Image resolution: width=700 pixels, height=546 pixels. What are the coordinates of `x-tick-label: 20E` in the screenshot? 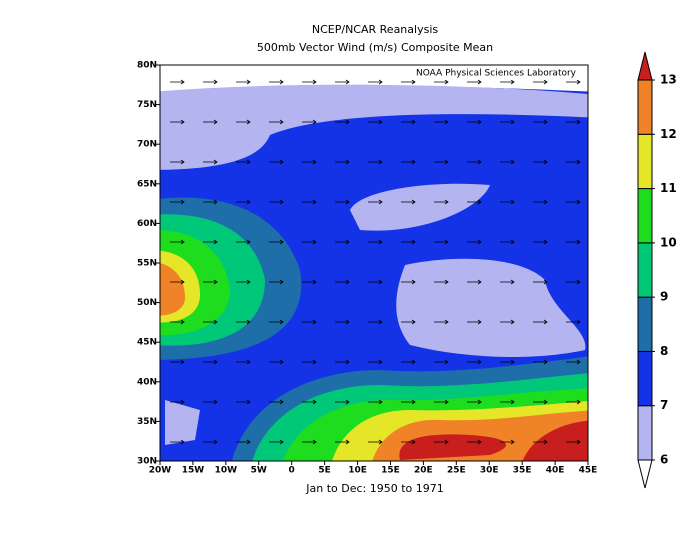 It's located at (423, 471).